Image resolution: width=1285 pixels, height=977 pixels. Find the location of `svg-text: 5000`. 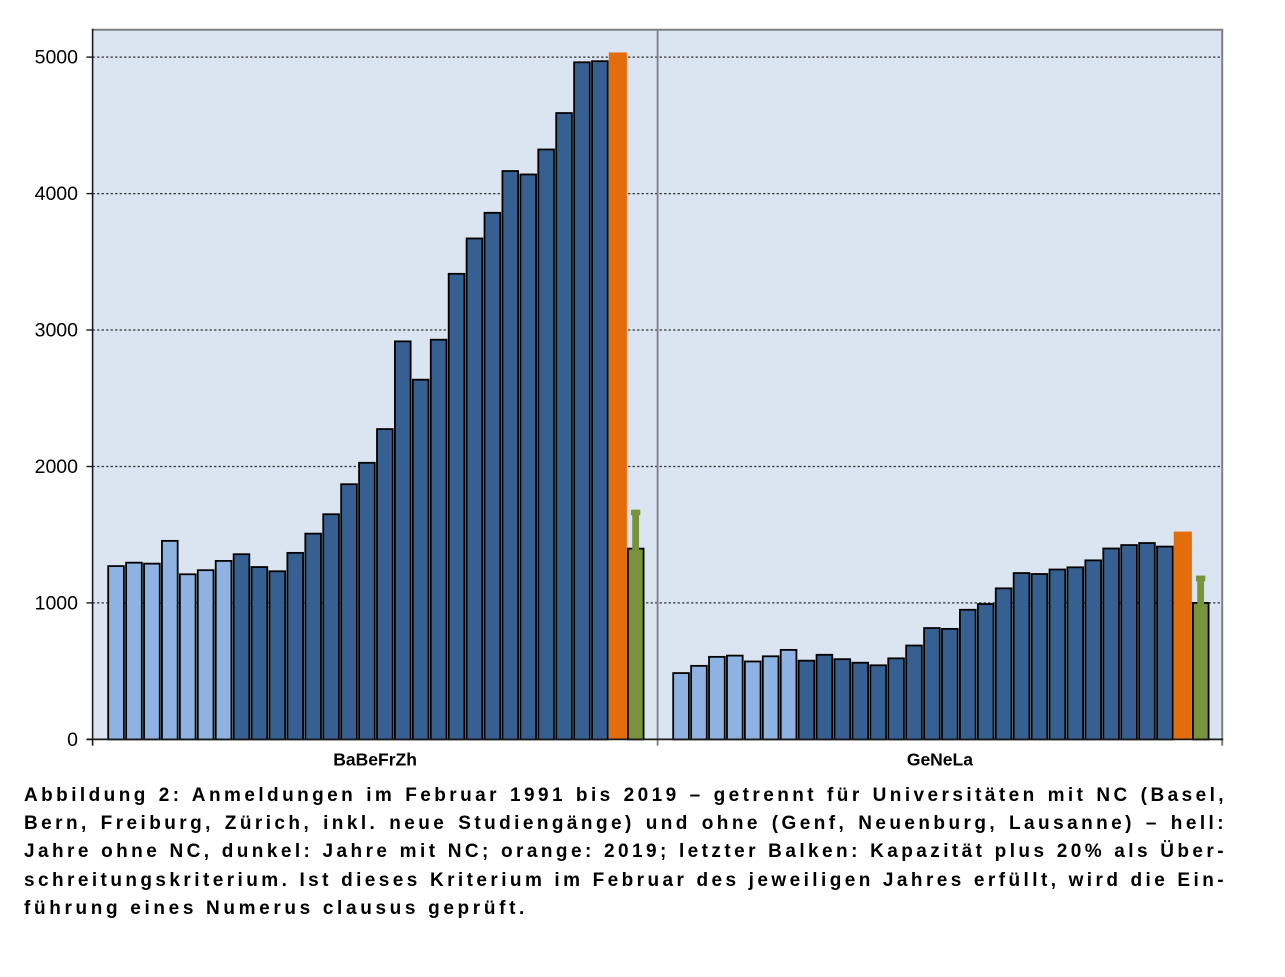

svg-text: 5000 is located at coordinates (57, 58).